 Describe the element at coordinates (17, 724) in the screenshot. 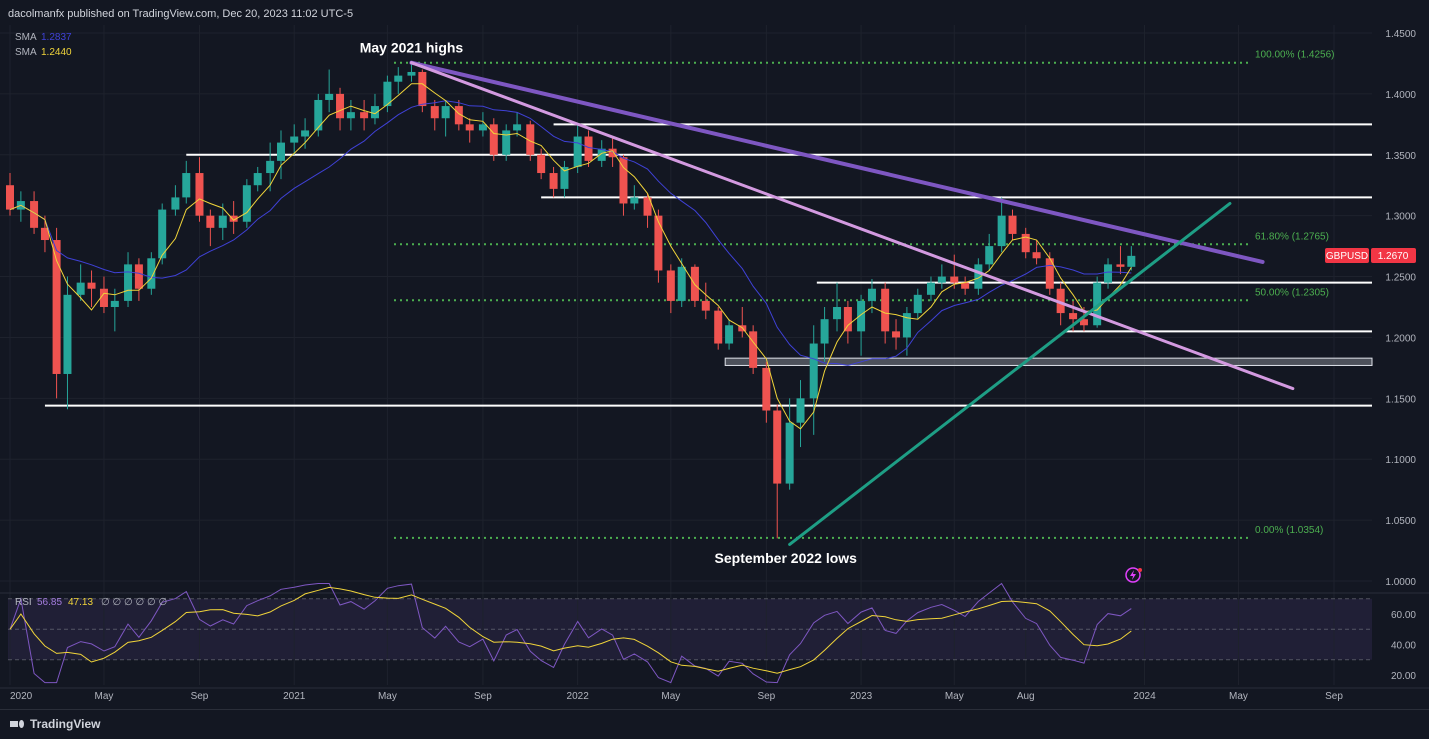

I see `tradingview-logo-icon` at that location.